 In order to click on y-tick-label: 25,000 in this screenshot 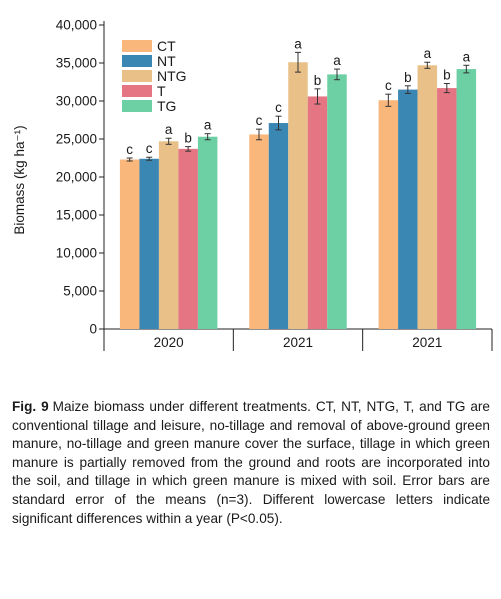, I will do `click(76, 139)`.